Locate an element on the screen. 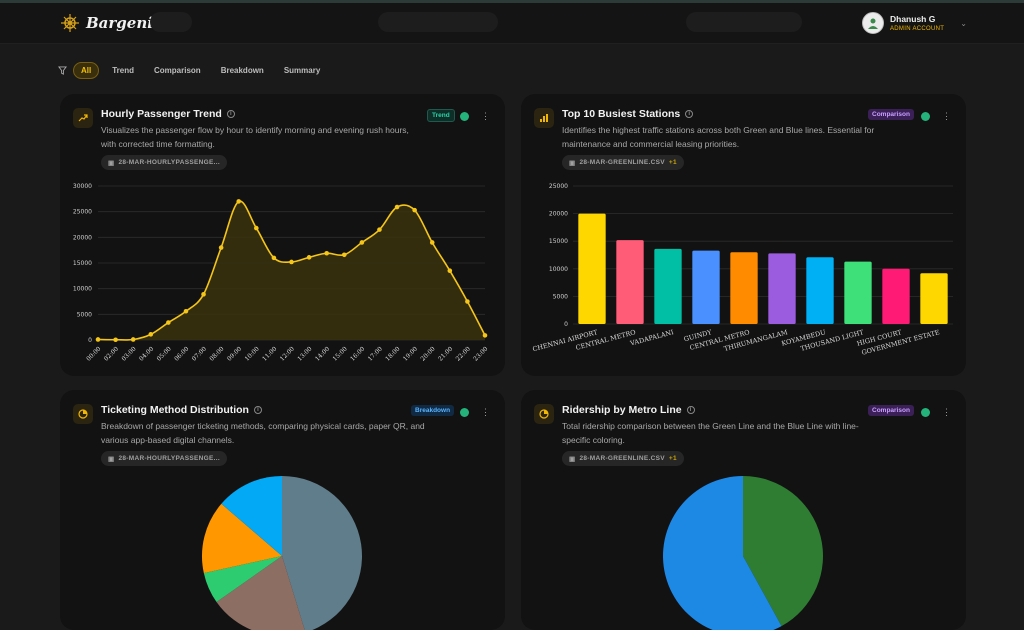  badge-breakdown: Breakdown is located at coordinates (433, 410).